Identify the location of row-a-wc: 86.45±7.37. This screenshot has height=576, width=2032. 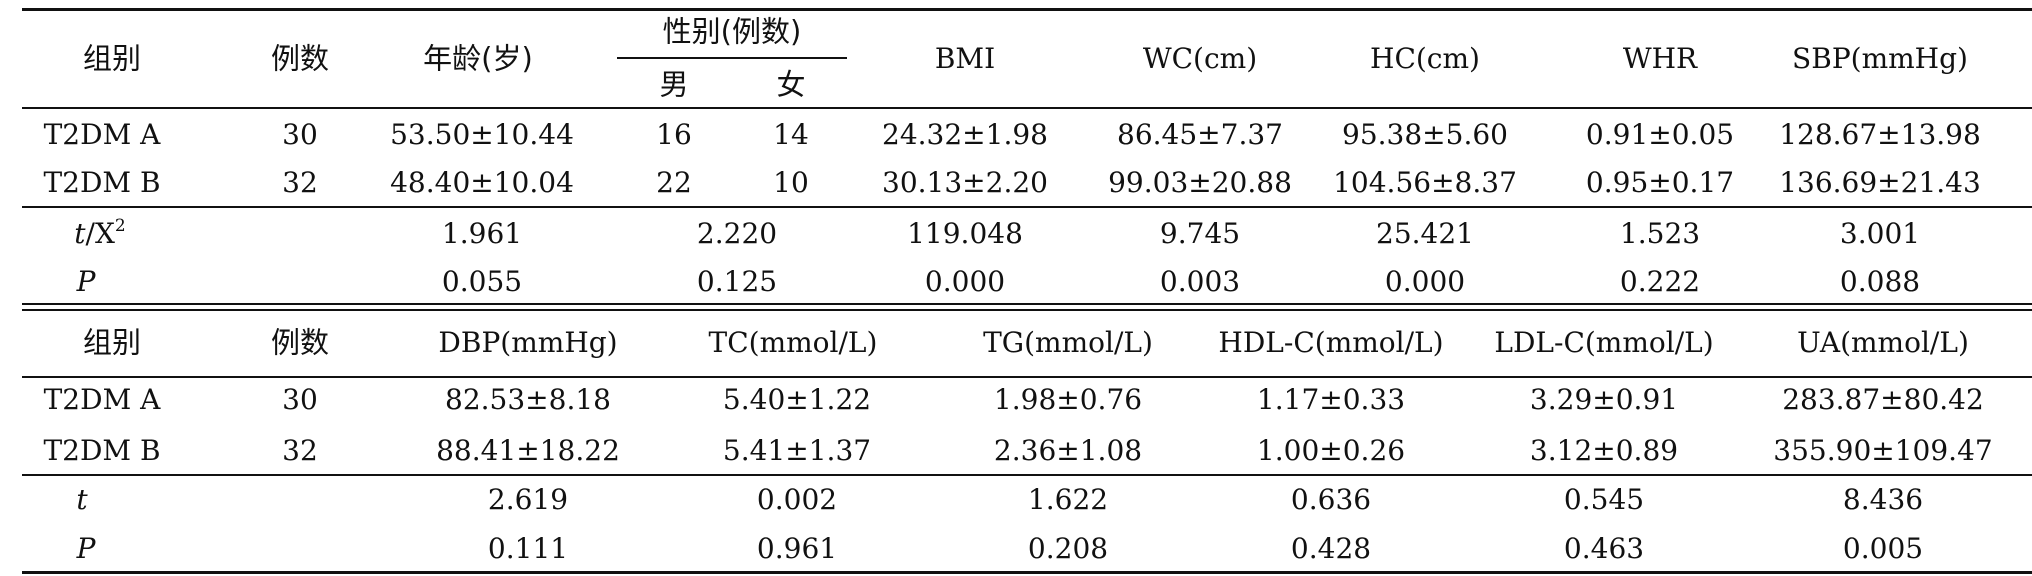
(1200, 134).